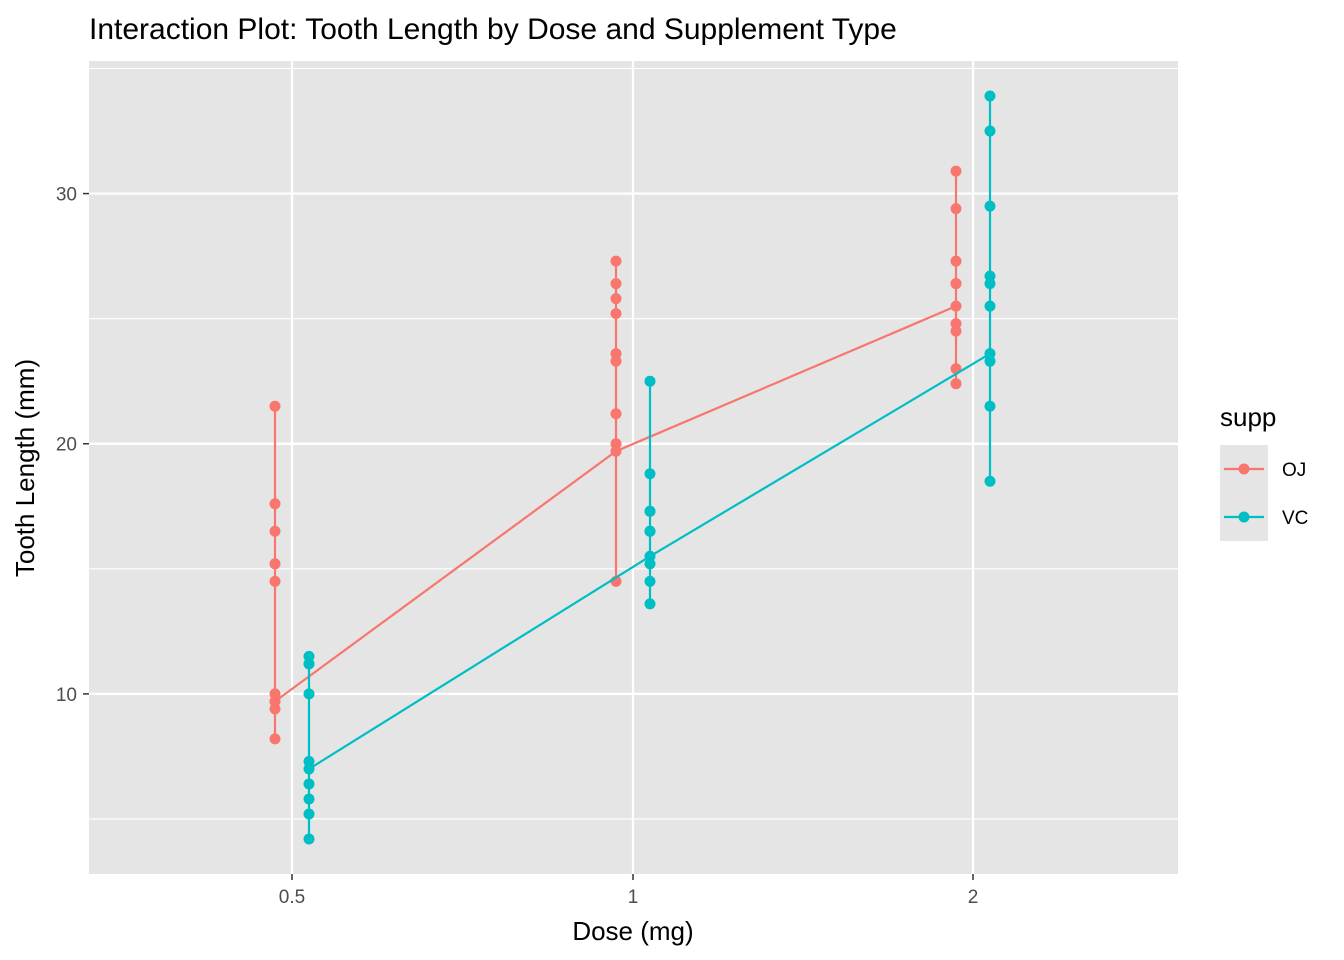 The image size is (1344, 960). I want to click on legend-item-oj: OJ, so click(1263, 469).